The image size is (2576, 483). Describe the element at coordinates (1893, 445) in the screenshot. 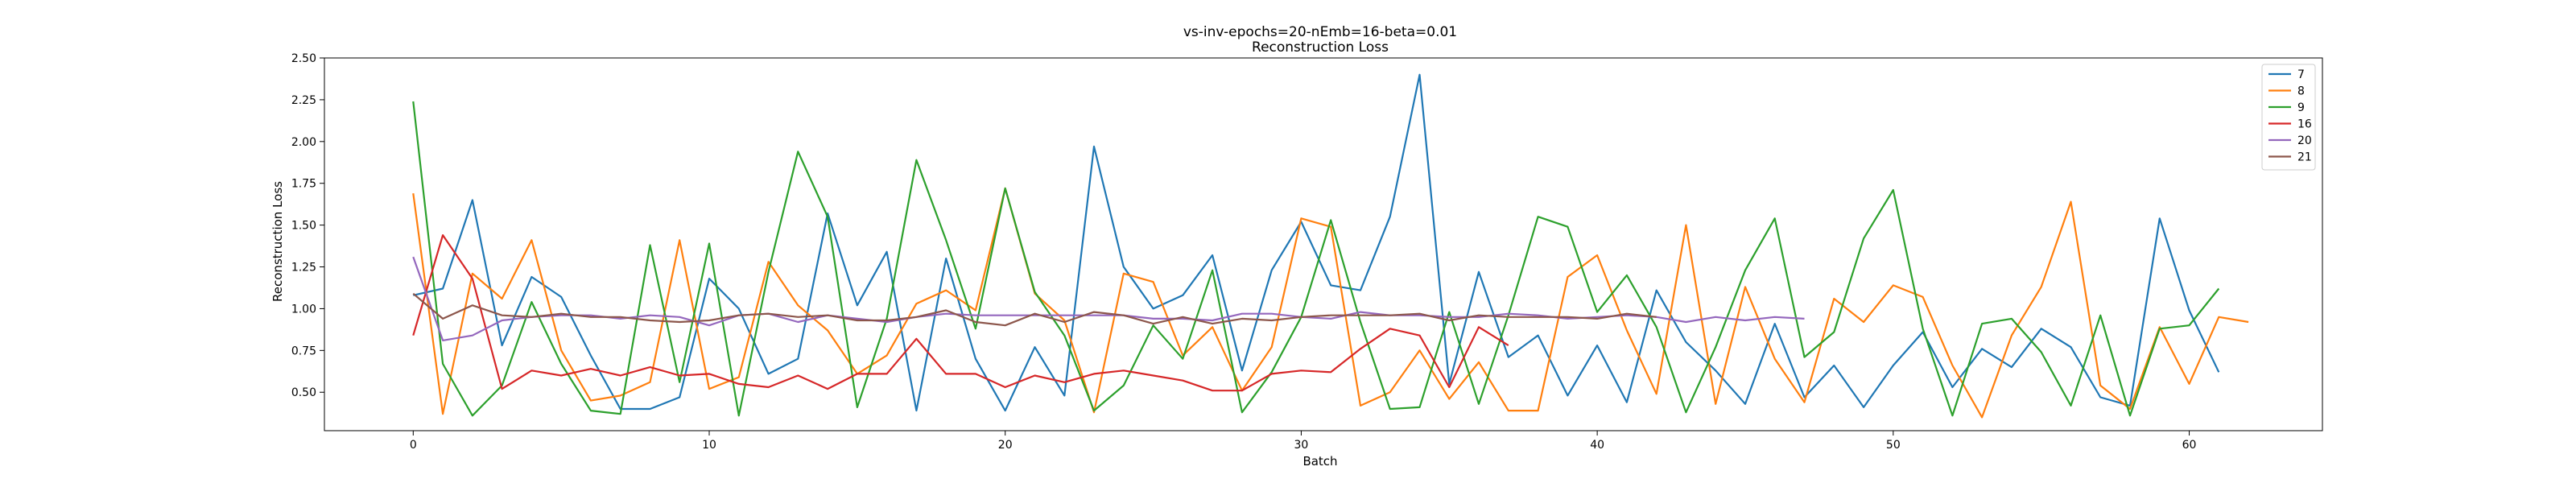

I see `x-tick-label: 50` at that location.